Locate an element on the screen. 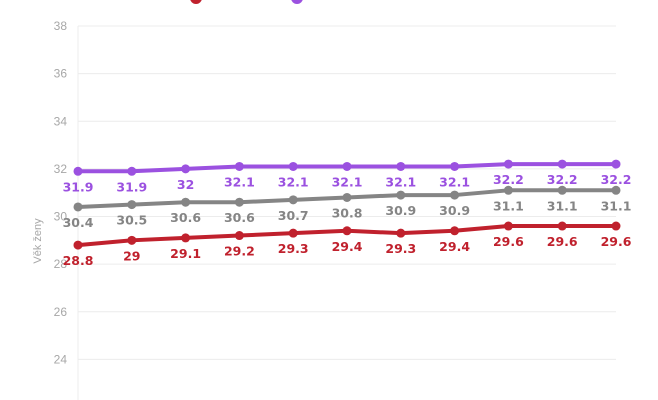 This screenshot has width=658, height=400. y-tick-label: 38 is located at coordinates (61, 26).